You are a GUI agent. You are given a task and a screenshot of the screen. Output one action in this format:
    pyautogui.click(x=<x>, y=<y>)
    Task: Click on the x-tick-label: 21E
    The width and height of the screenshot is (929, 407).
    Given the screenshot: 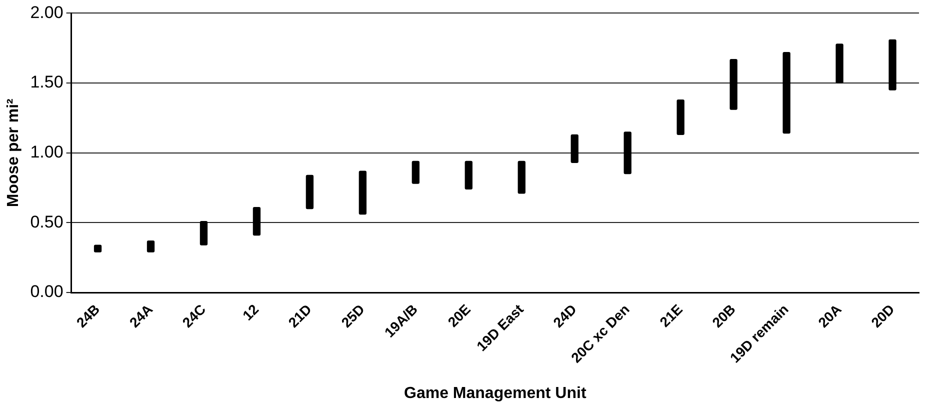 What is the action you would take?
    pyautogui.click(x=671, y=315)
    